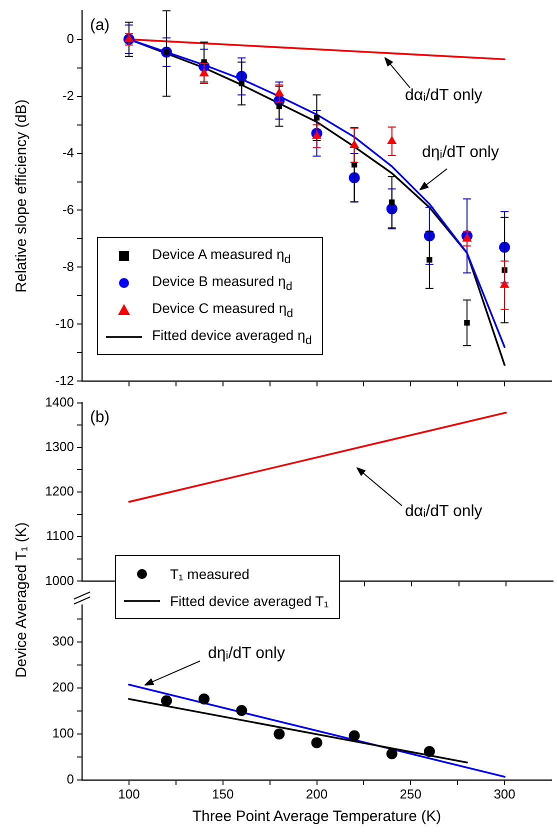 Image resolution: width=557 pixels, height=836 pixels. I want to click on annotation: (a), so click(100, 25).